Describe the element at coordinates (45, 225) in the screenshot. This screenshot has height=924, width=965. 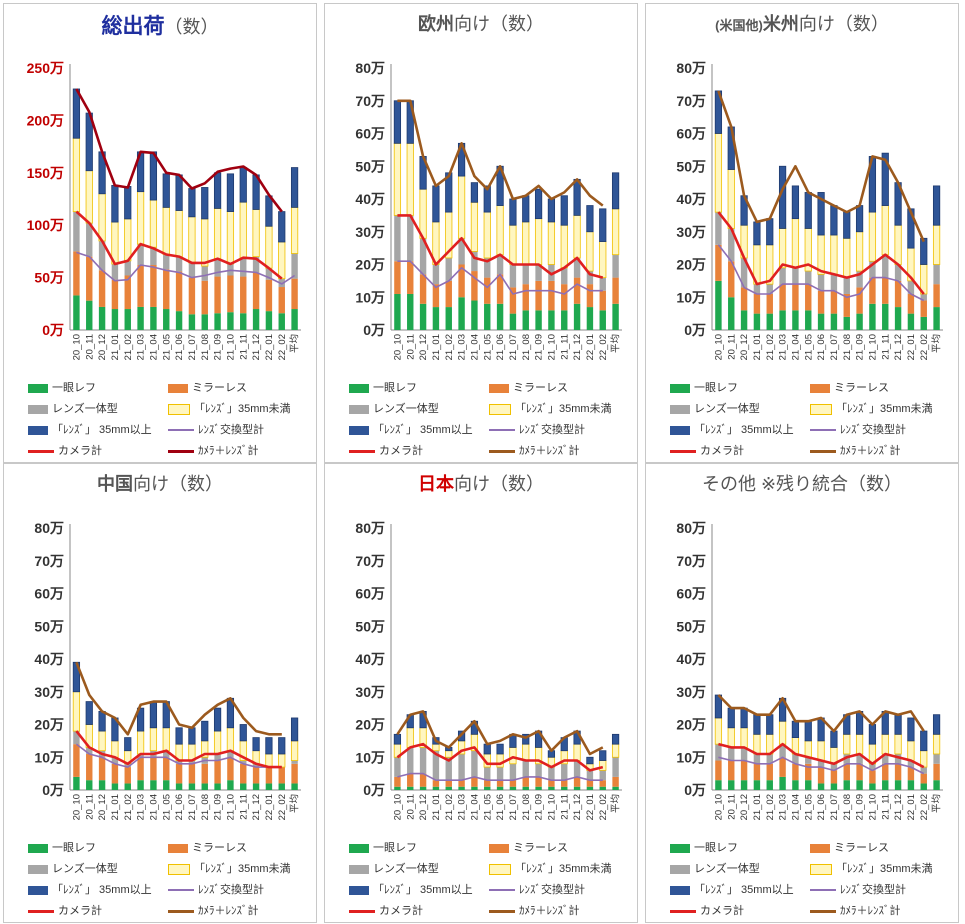
I see `y-tick-label: 100万` at that location.